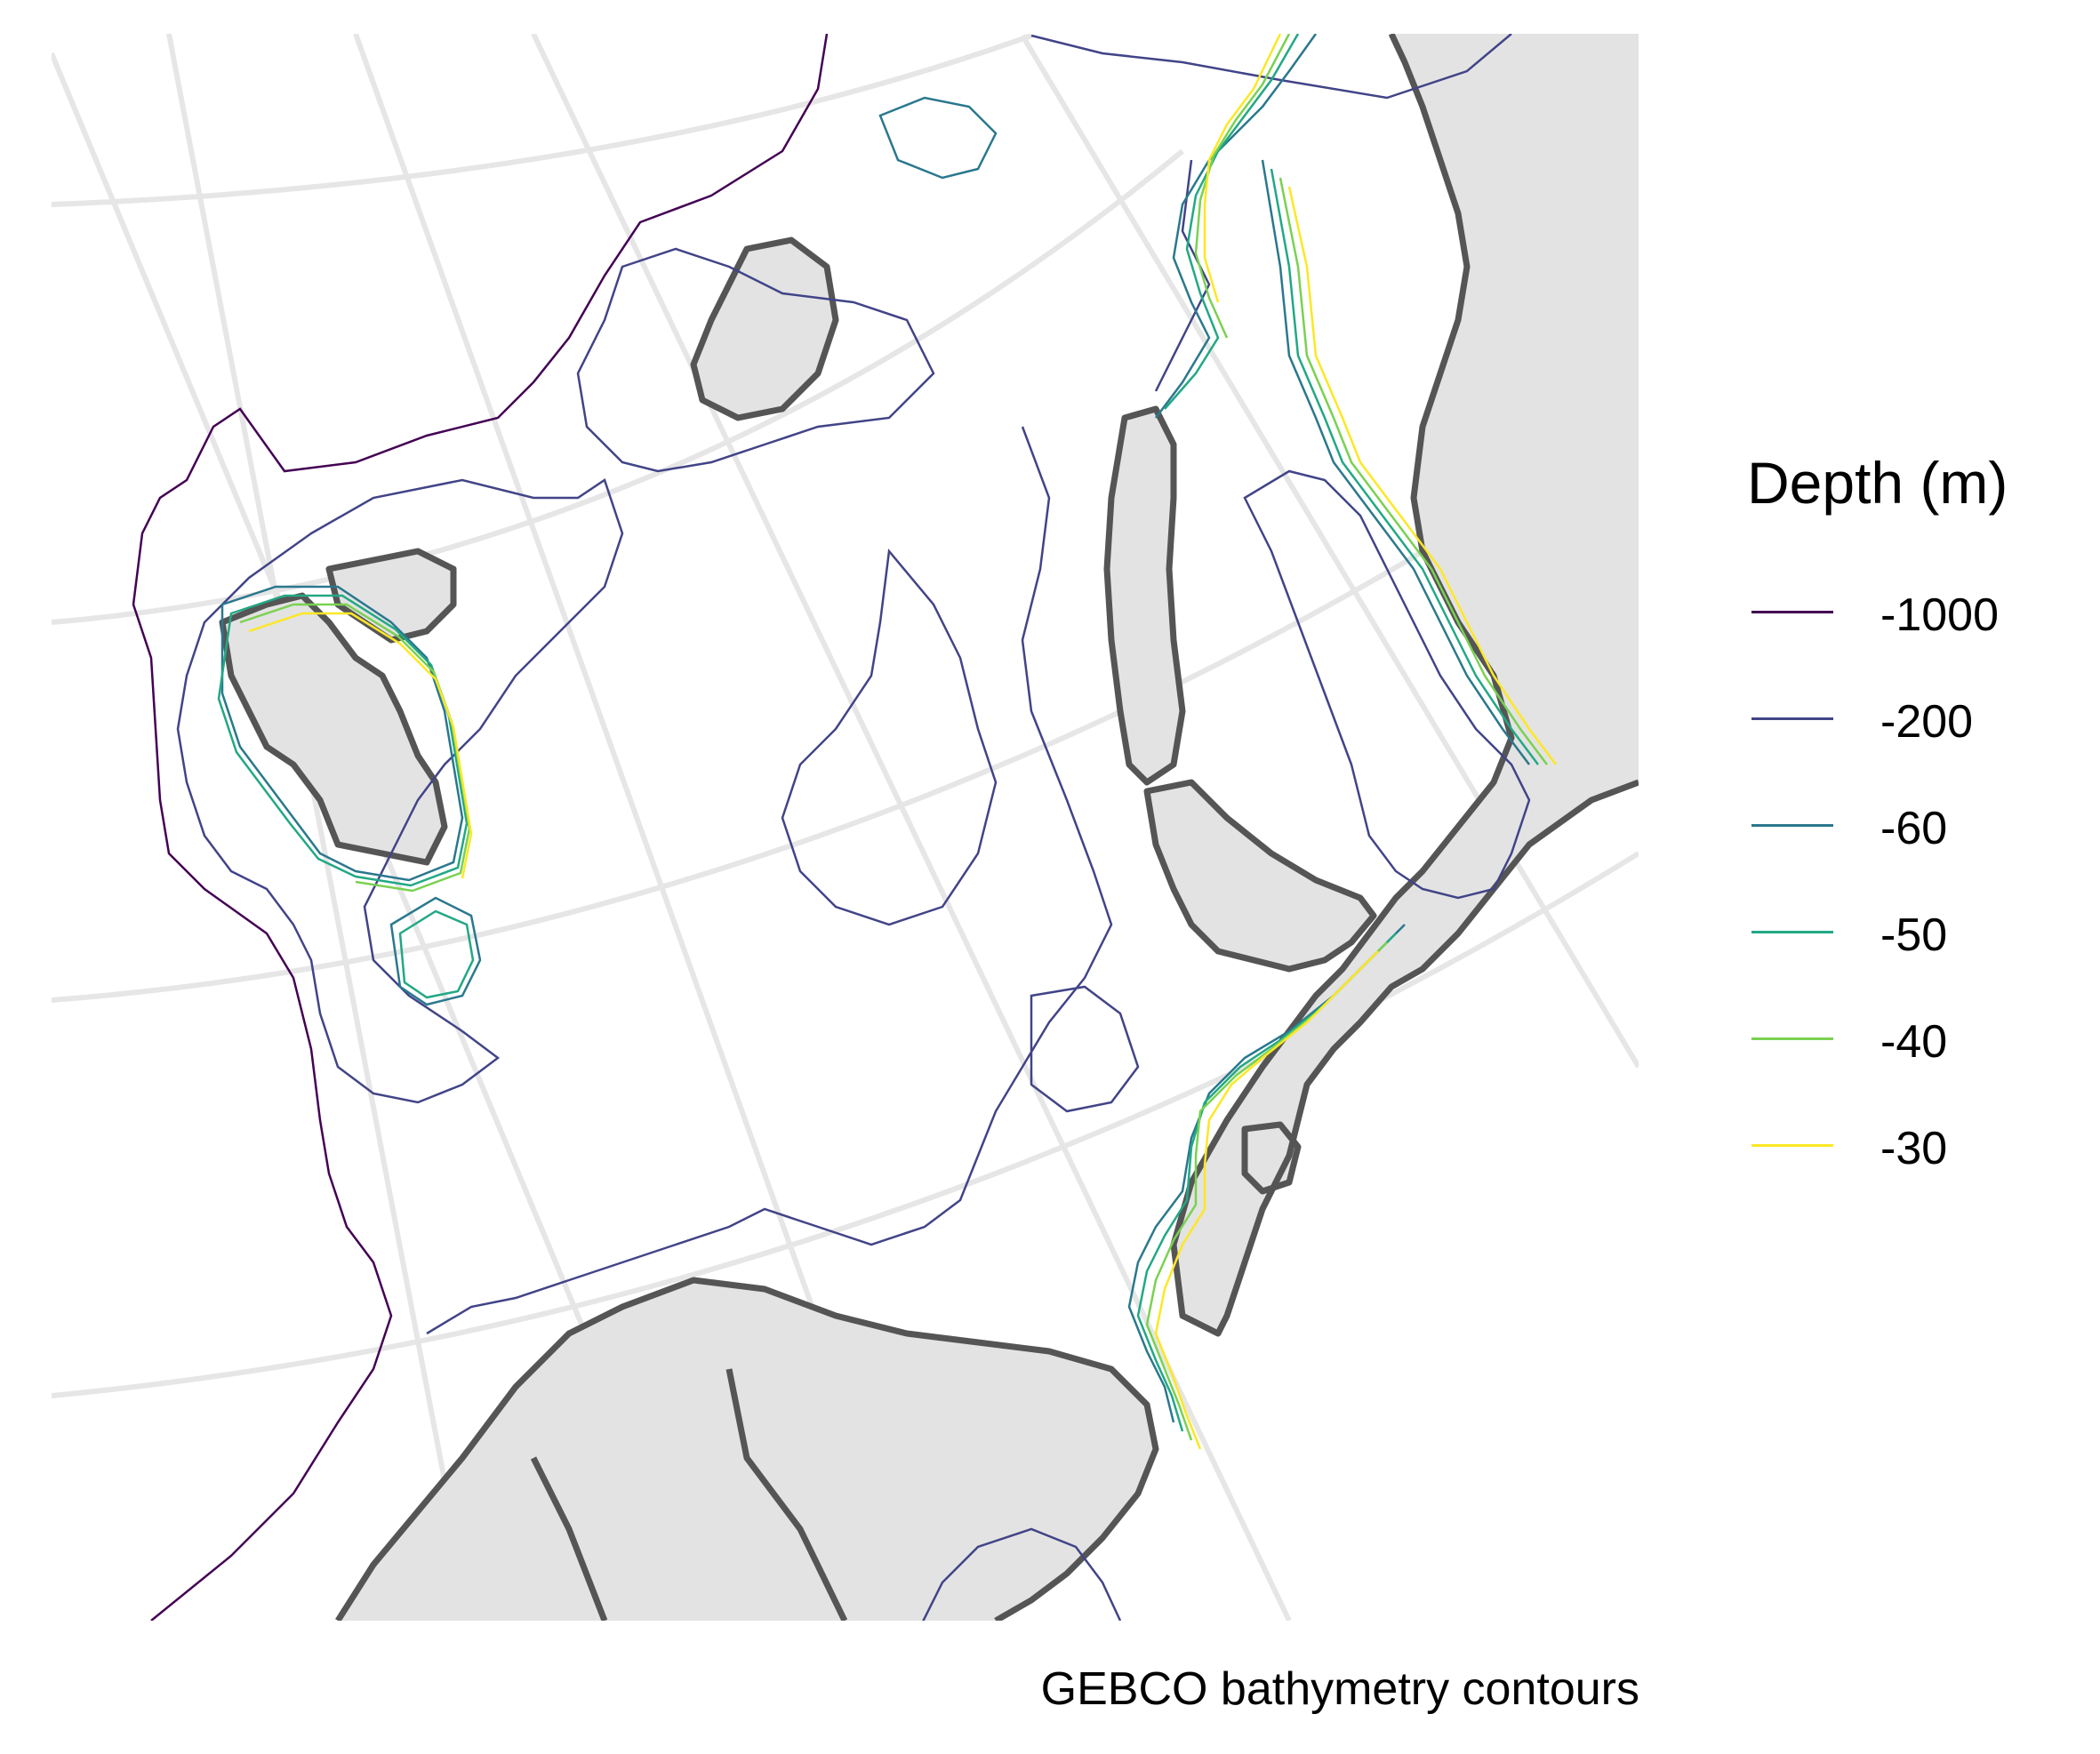  Describe the element at coordinates (765, 329) in the screenshot. I see `land-franz-josef-land` at that location.